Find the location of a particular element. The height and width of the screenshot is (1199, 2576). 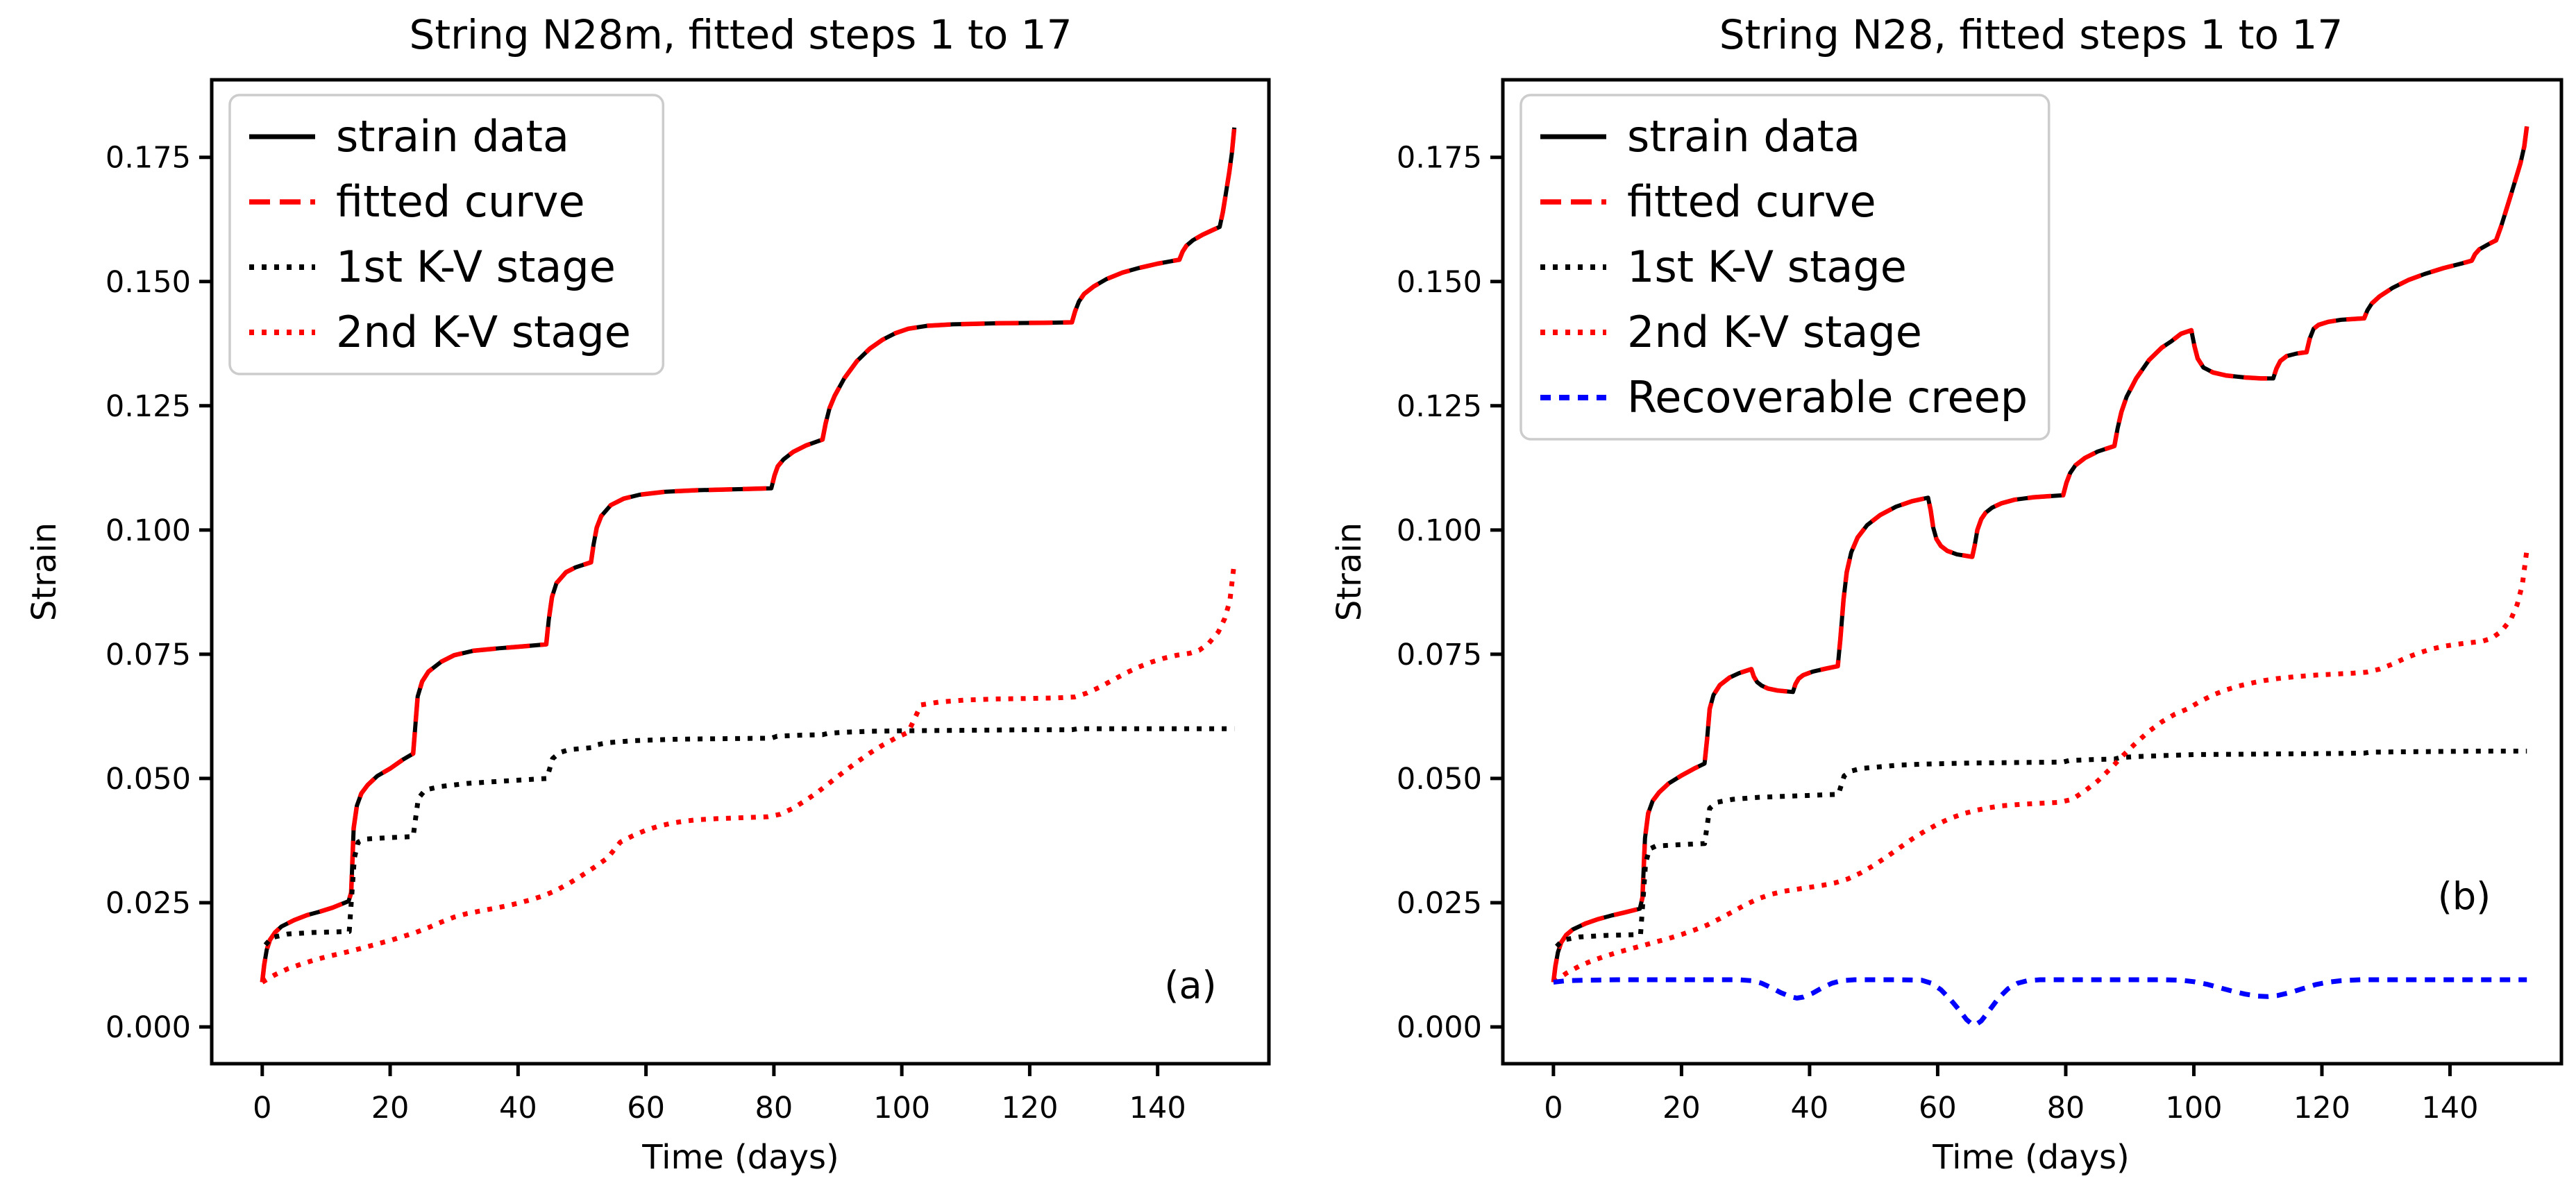

chart-a-title: String N28m, fitted steps 1 to 17 is located at coordinates (740, 34).